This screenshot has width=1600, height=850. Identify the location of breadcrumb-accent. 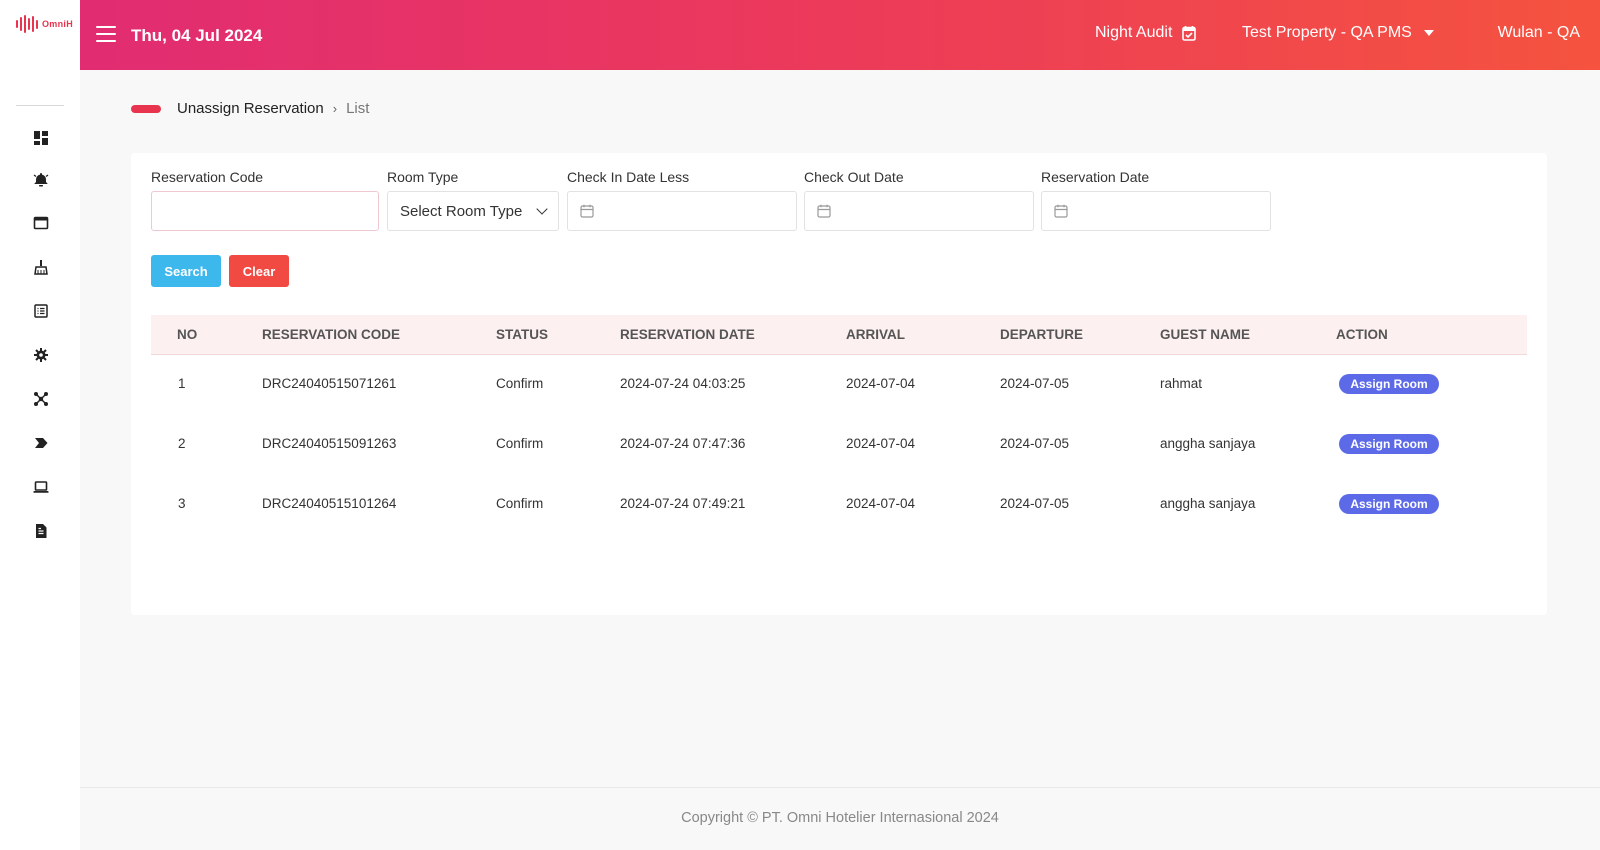
(146, 108).